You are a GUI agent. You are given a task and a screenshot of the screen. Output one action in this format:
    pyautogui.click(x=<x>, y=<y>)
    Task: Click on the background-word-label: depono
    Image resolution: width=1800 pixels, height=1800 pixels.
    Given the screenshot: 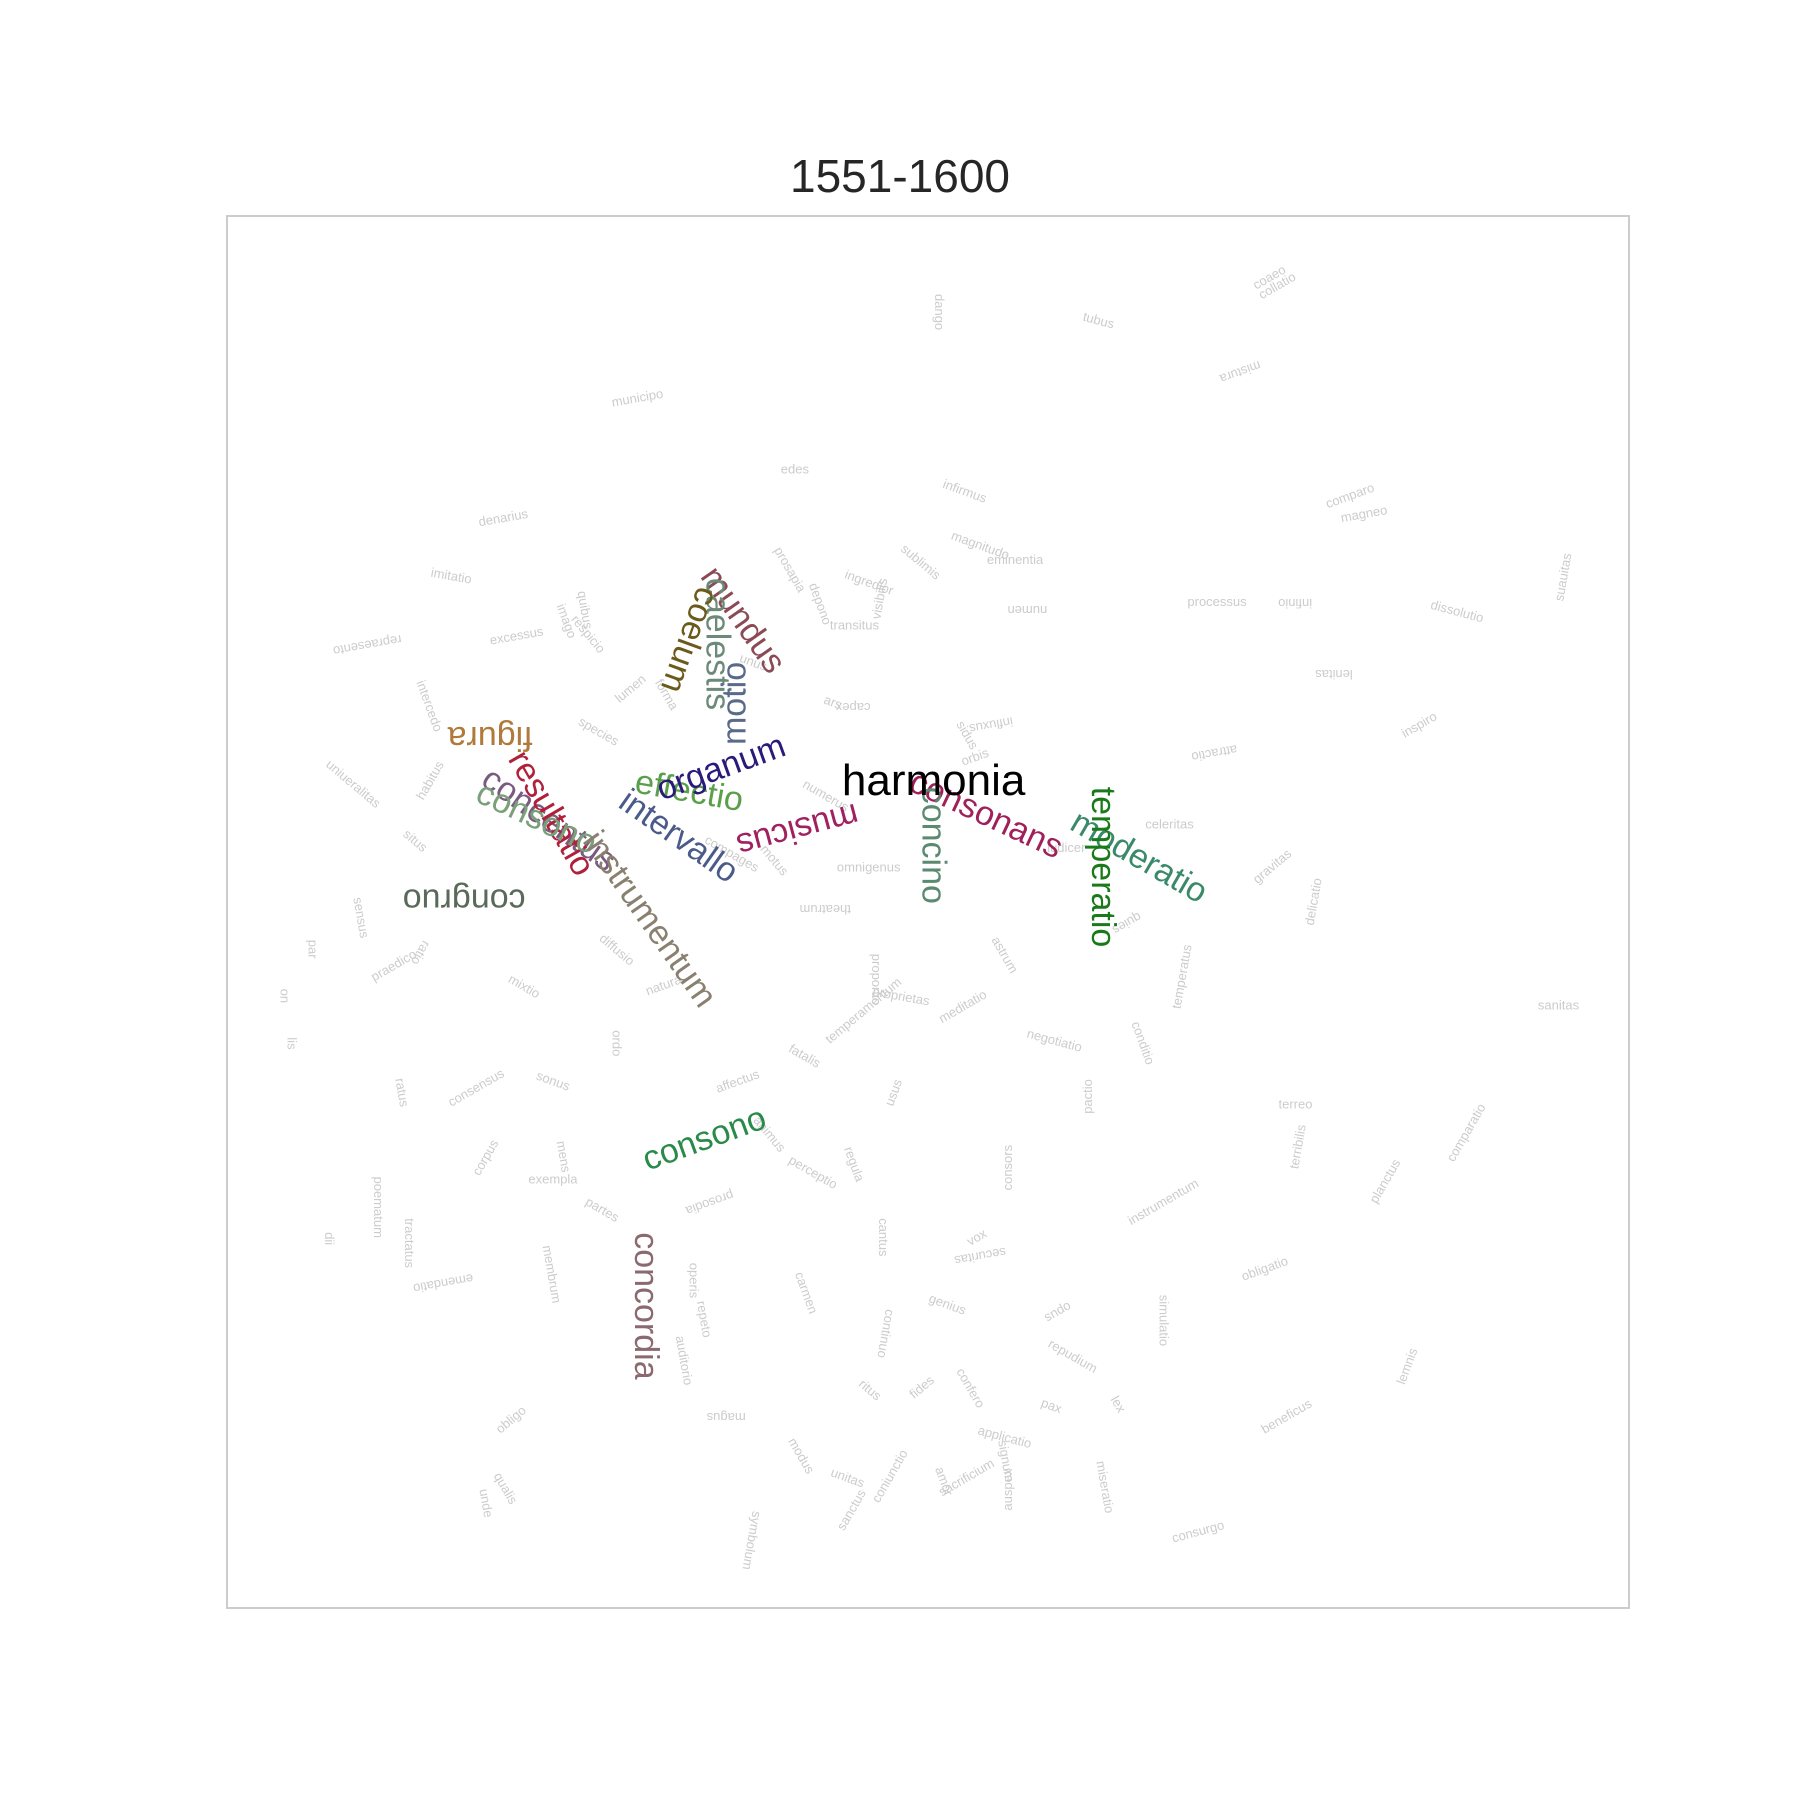 What is the action you would take?
    pyautogui.click(x=820, y=604)
    